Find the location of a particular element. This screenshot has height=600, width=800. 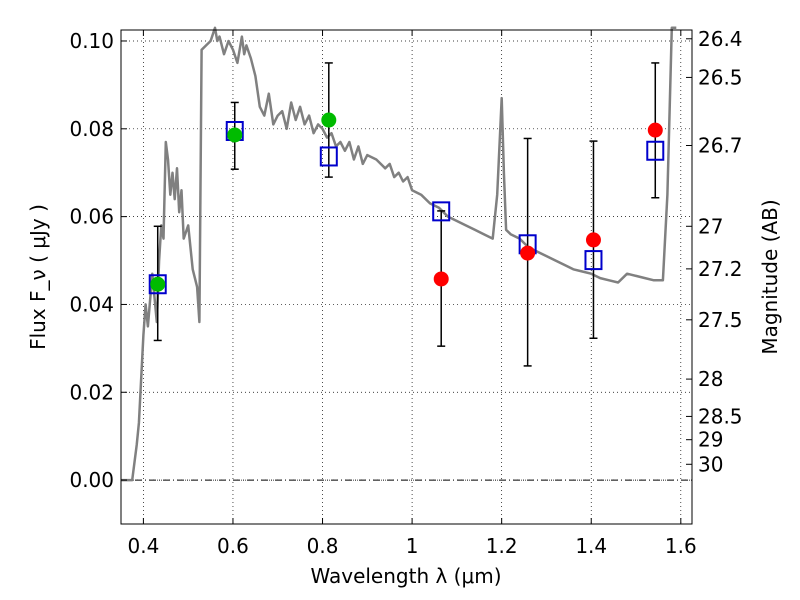

mag-tick-label: 30 is located at coordinates (710, 464).